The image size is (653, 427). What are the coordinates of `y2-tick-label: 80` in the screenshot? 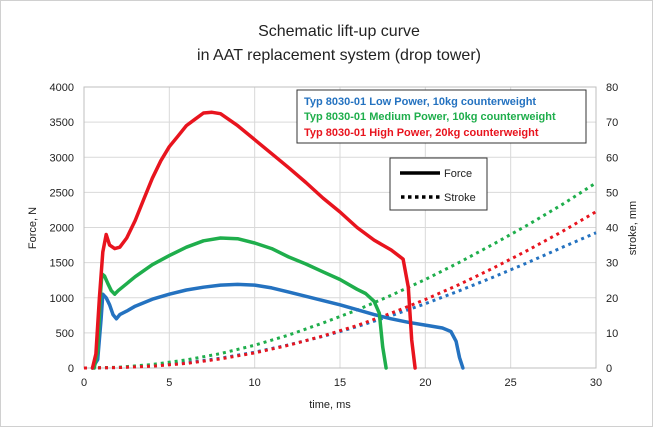 It's located at (612, 88).